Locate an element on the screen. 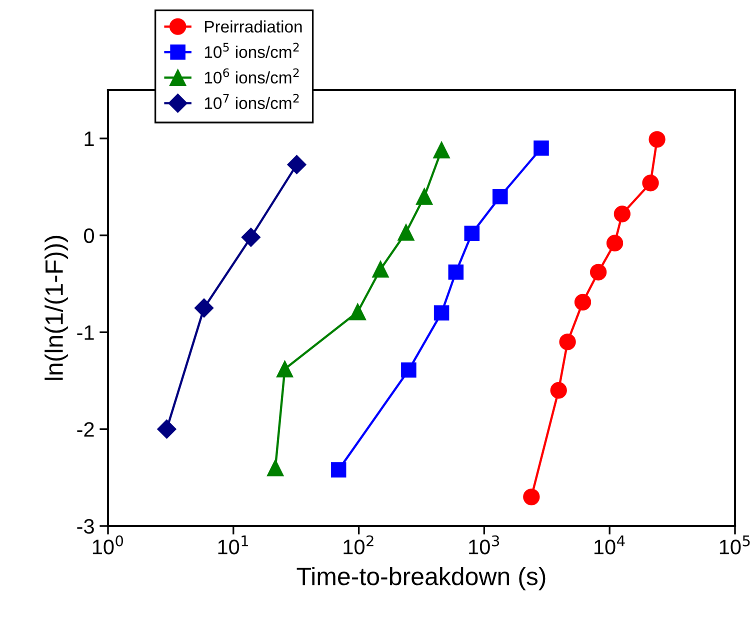  y-tick-label: -3 is located at coordinates (85, 526).